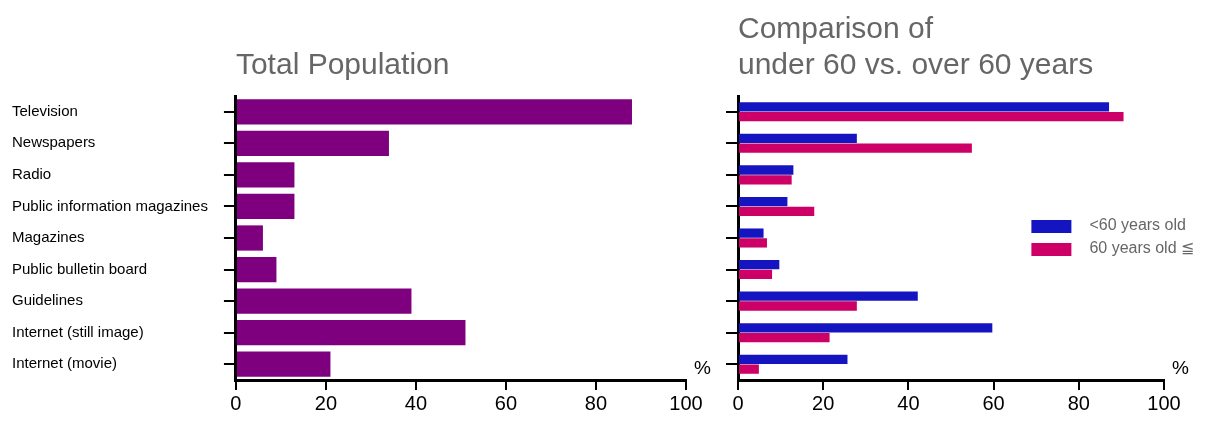 This screenshot has width=1206, height=422. I want to click on y-tick-label: Guidelines, so click(47, 300).